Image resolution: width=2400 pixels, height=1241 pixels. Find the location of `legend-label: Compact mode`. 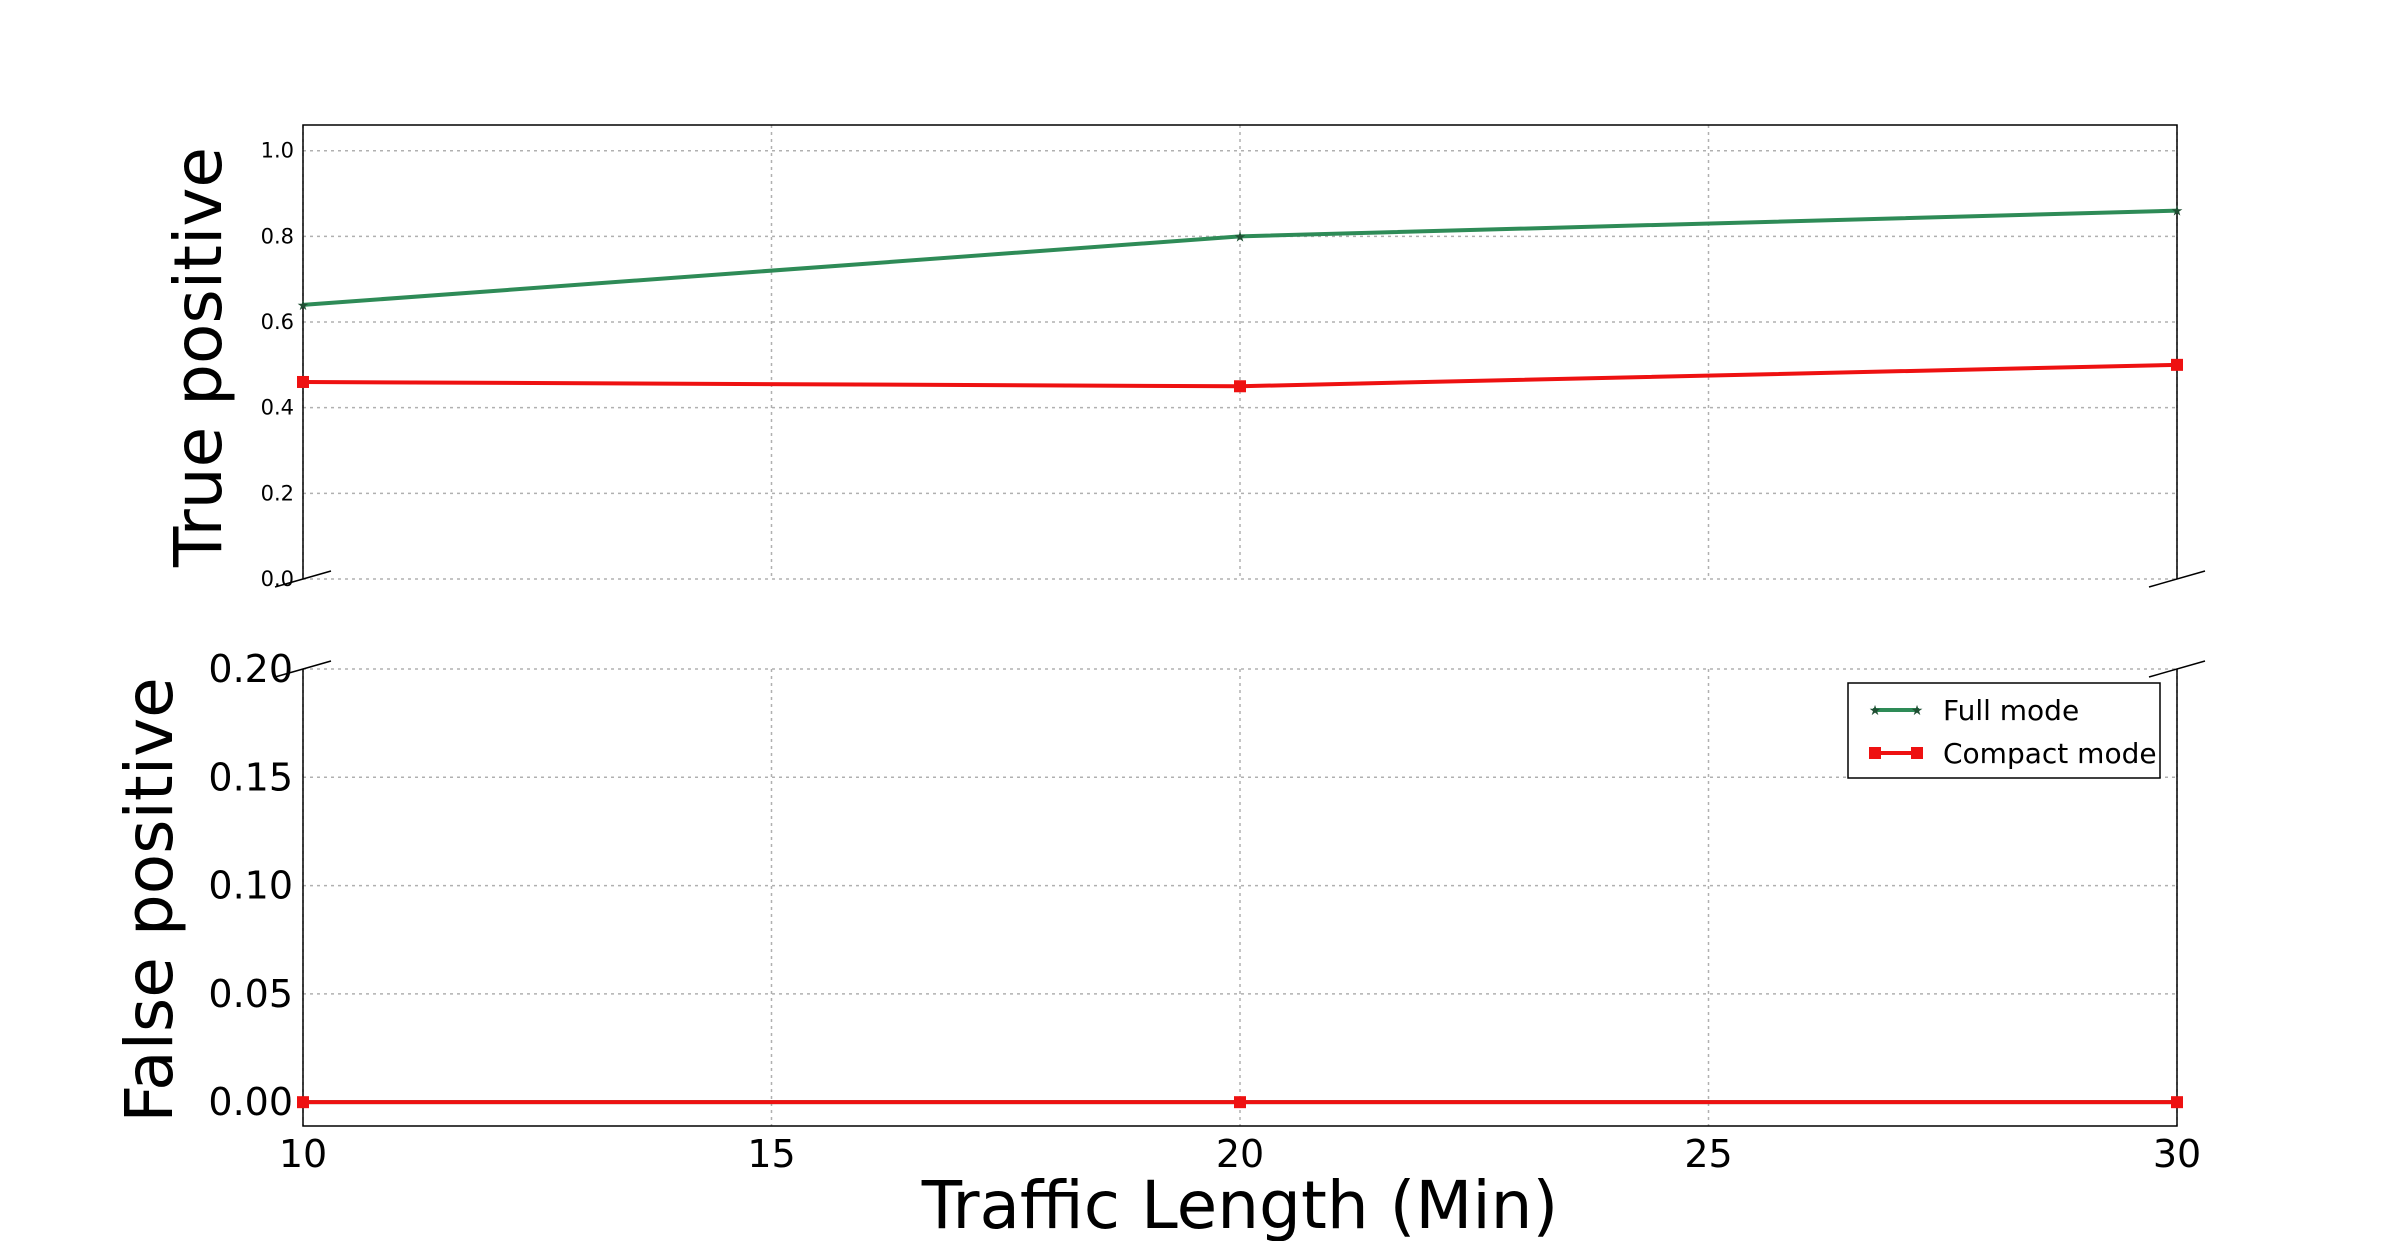

legend-label: Compact mode is located at coordinates (2050, 753).